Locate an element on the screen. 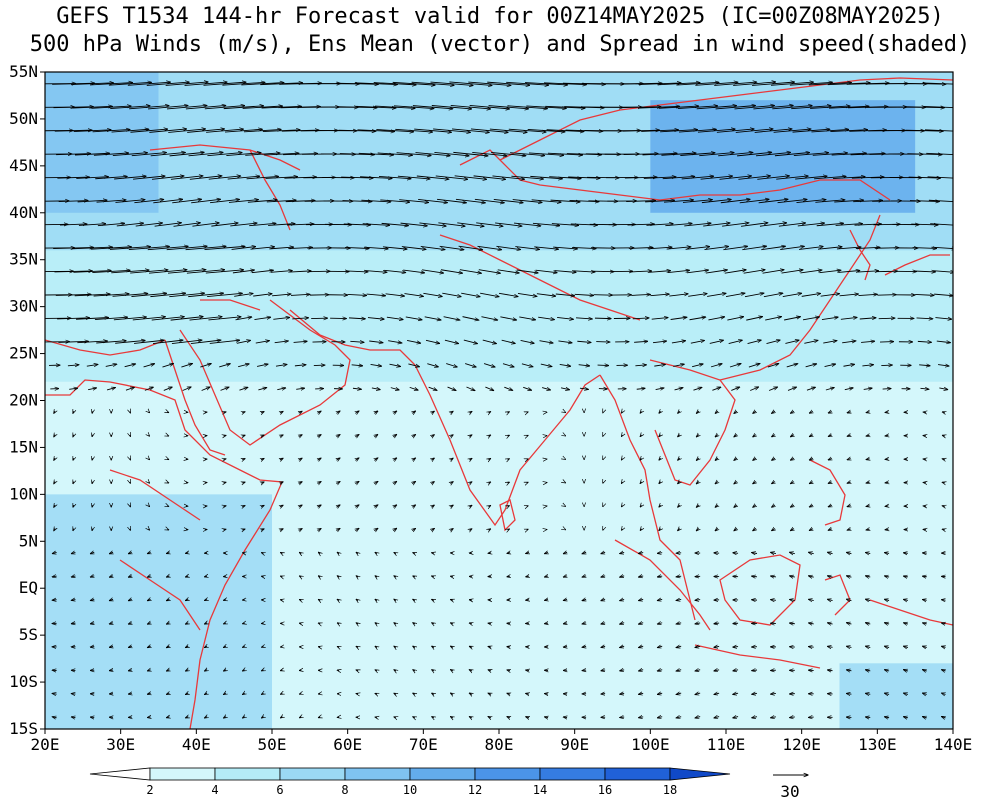 This screenshot has height=800, width=1000. y-tick-label: 5S is located at coordinates (28, 634).